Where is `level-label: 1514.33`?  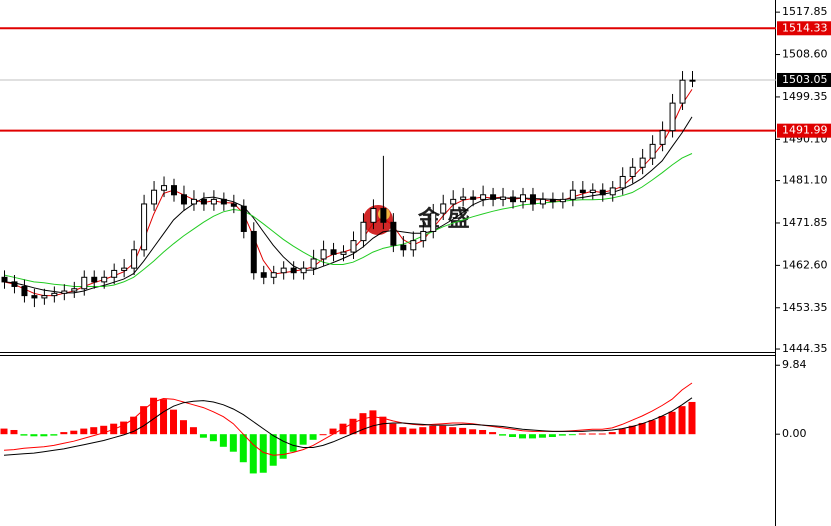 level-label: 1514.33 is located at coordinates (805, 27).